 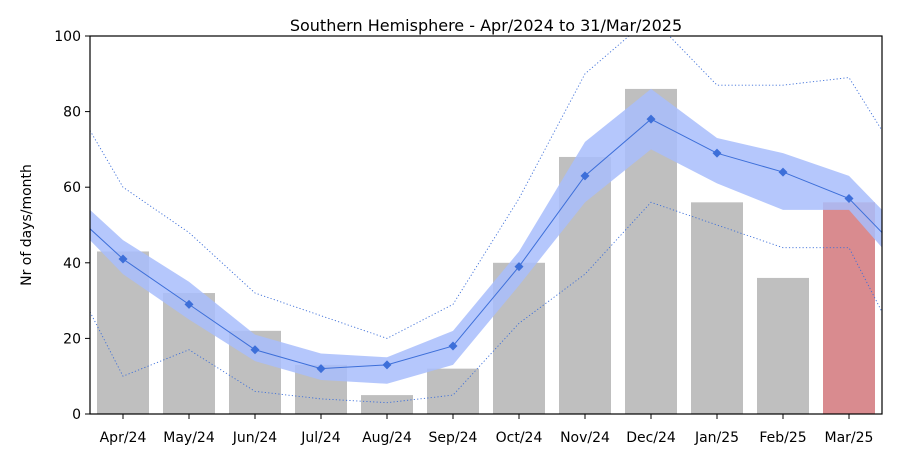 I want to click on x-tick-label-8: Dec/24, so click(x=651, y=438).